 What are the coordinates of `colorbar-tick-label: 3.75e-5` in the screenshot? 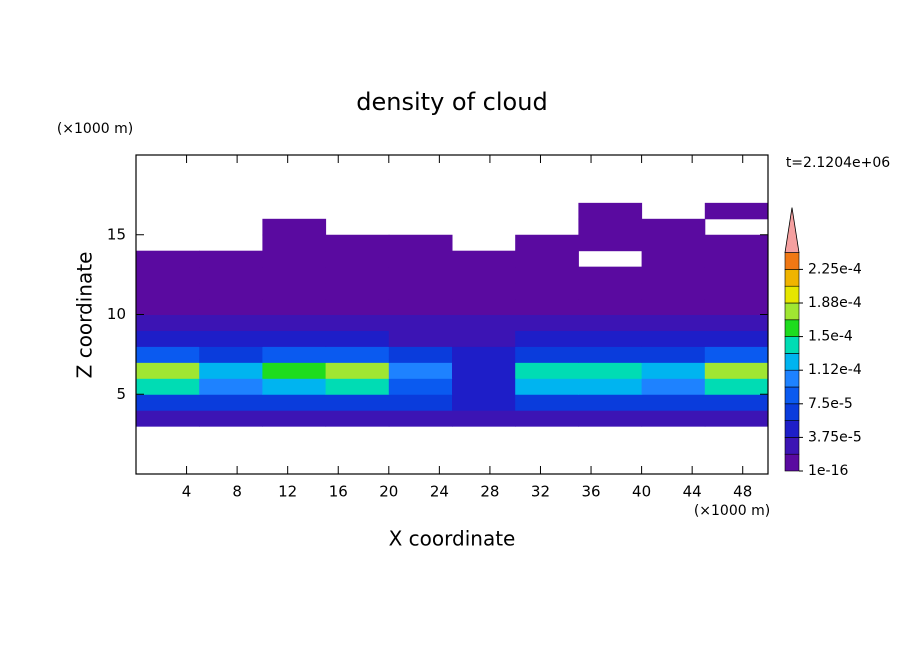 It's located at (835, 437).